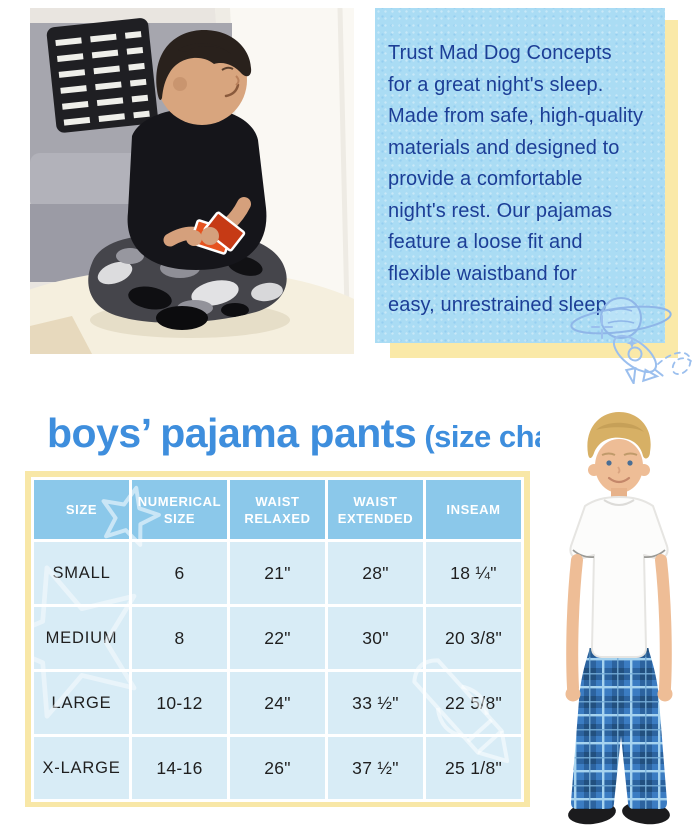 Image resolution: width=697 pixels, height=827 pixels. I want to click on cell: SMALL, so click(81, 573).